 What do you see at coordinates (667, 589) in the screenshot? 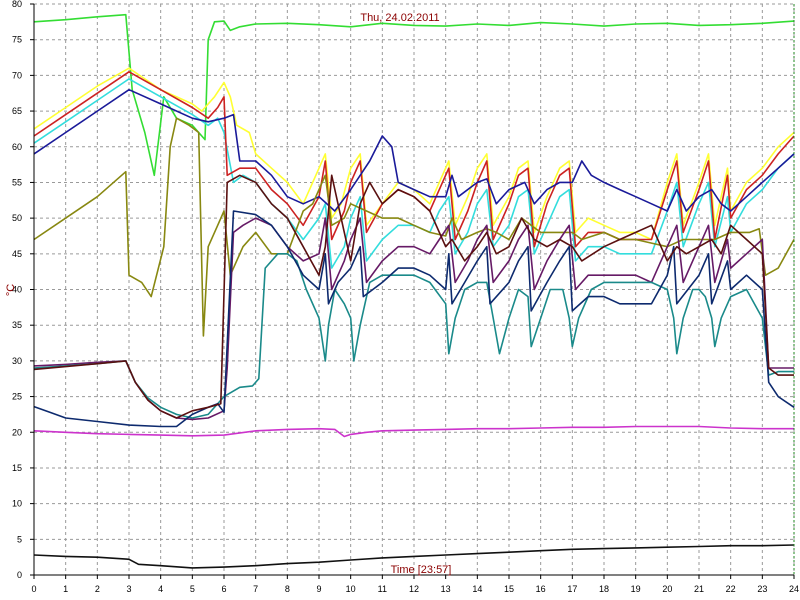
I see `x-tick-label: 20` at bounding box center [667, 589].